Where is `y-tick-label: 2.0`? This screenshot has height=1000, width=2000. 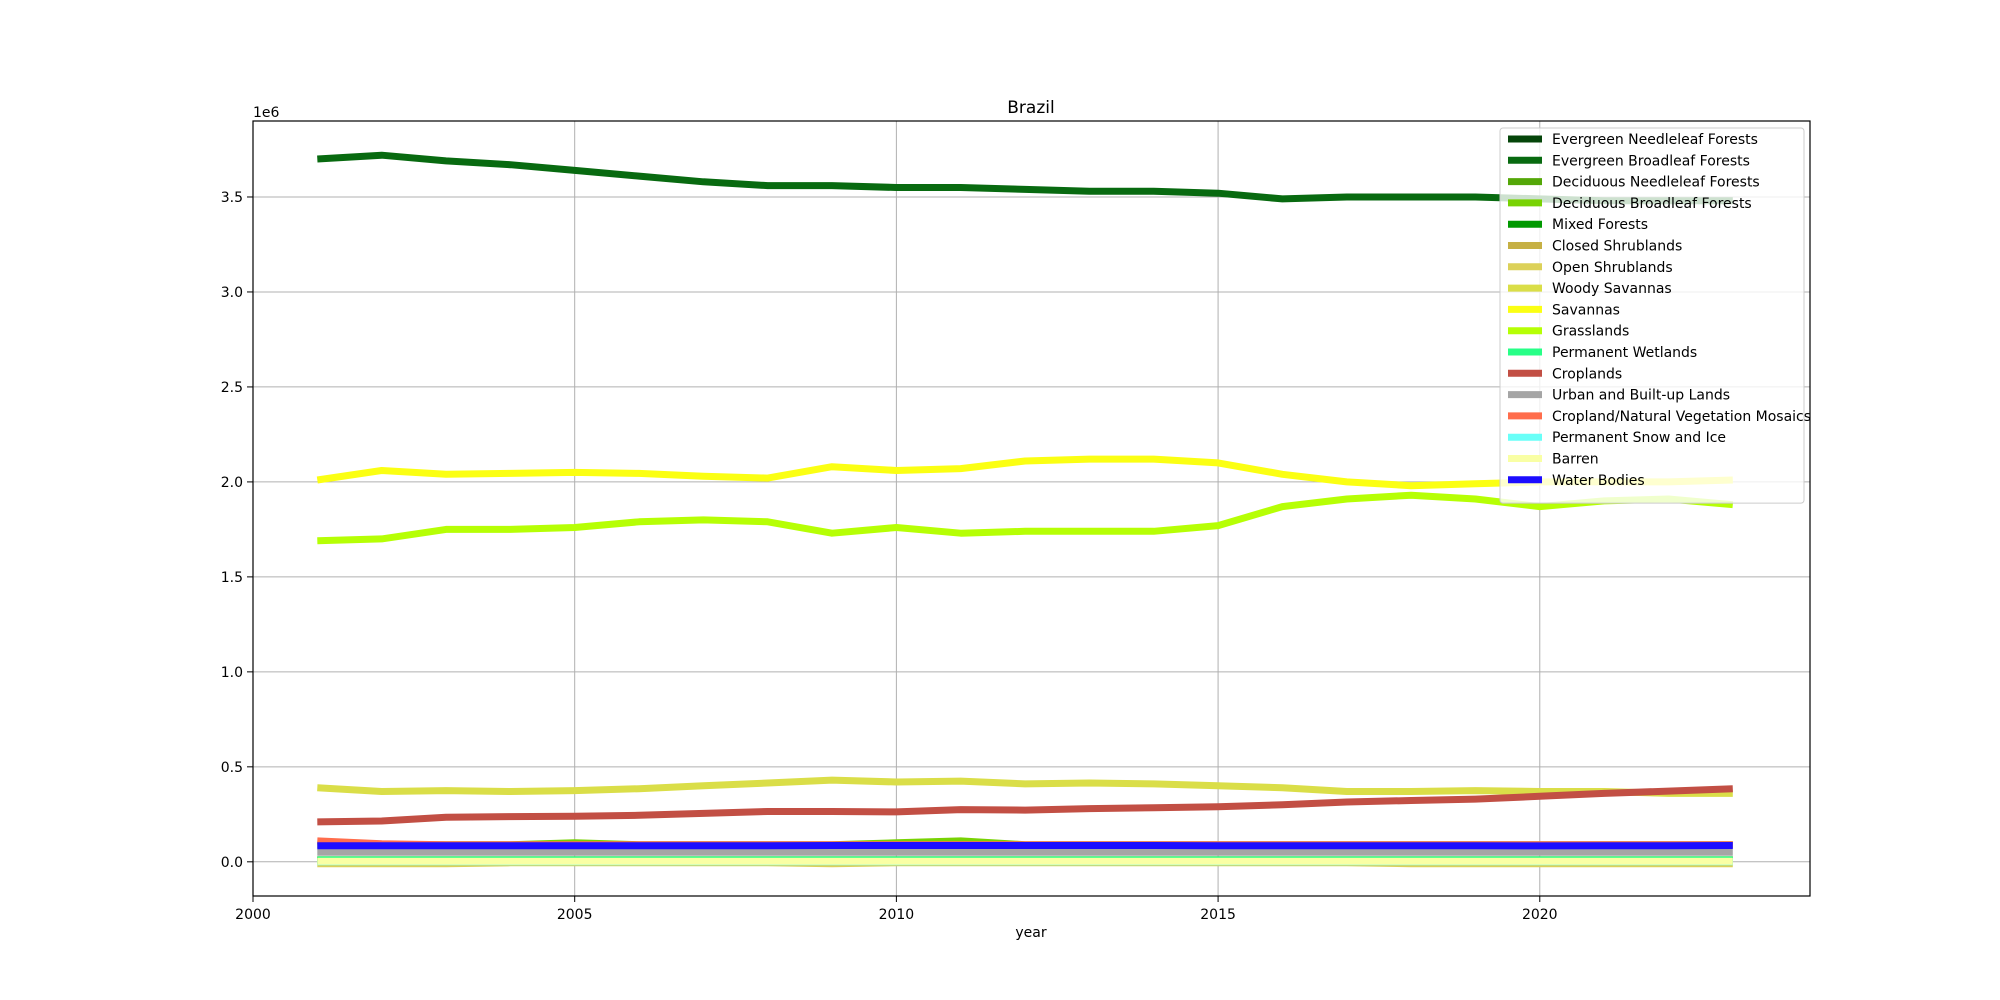 y-tick-label: 2.0 is located at coordinates (232, 483).